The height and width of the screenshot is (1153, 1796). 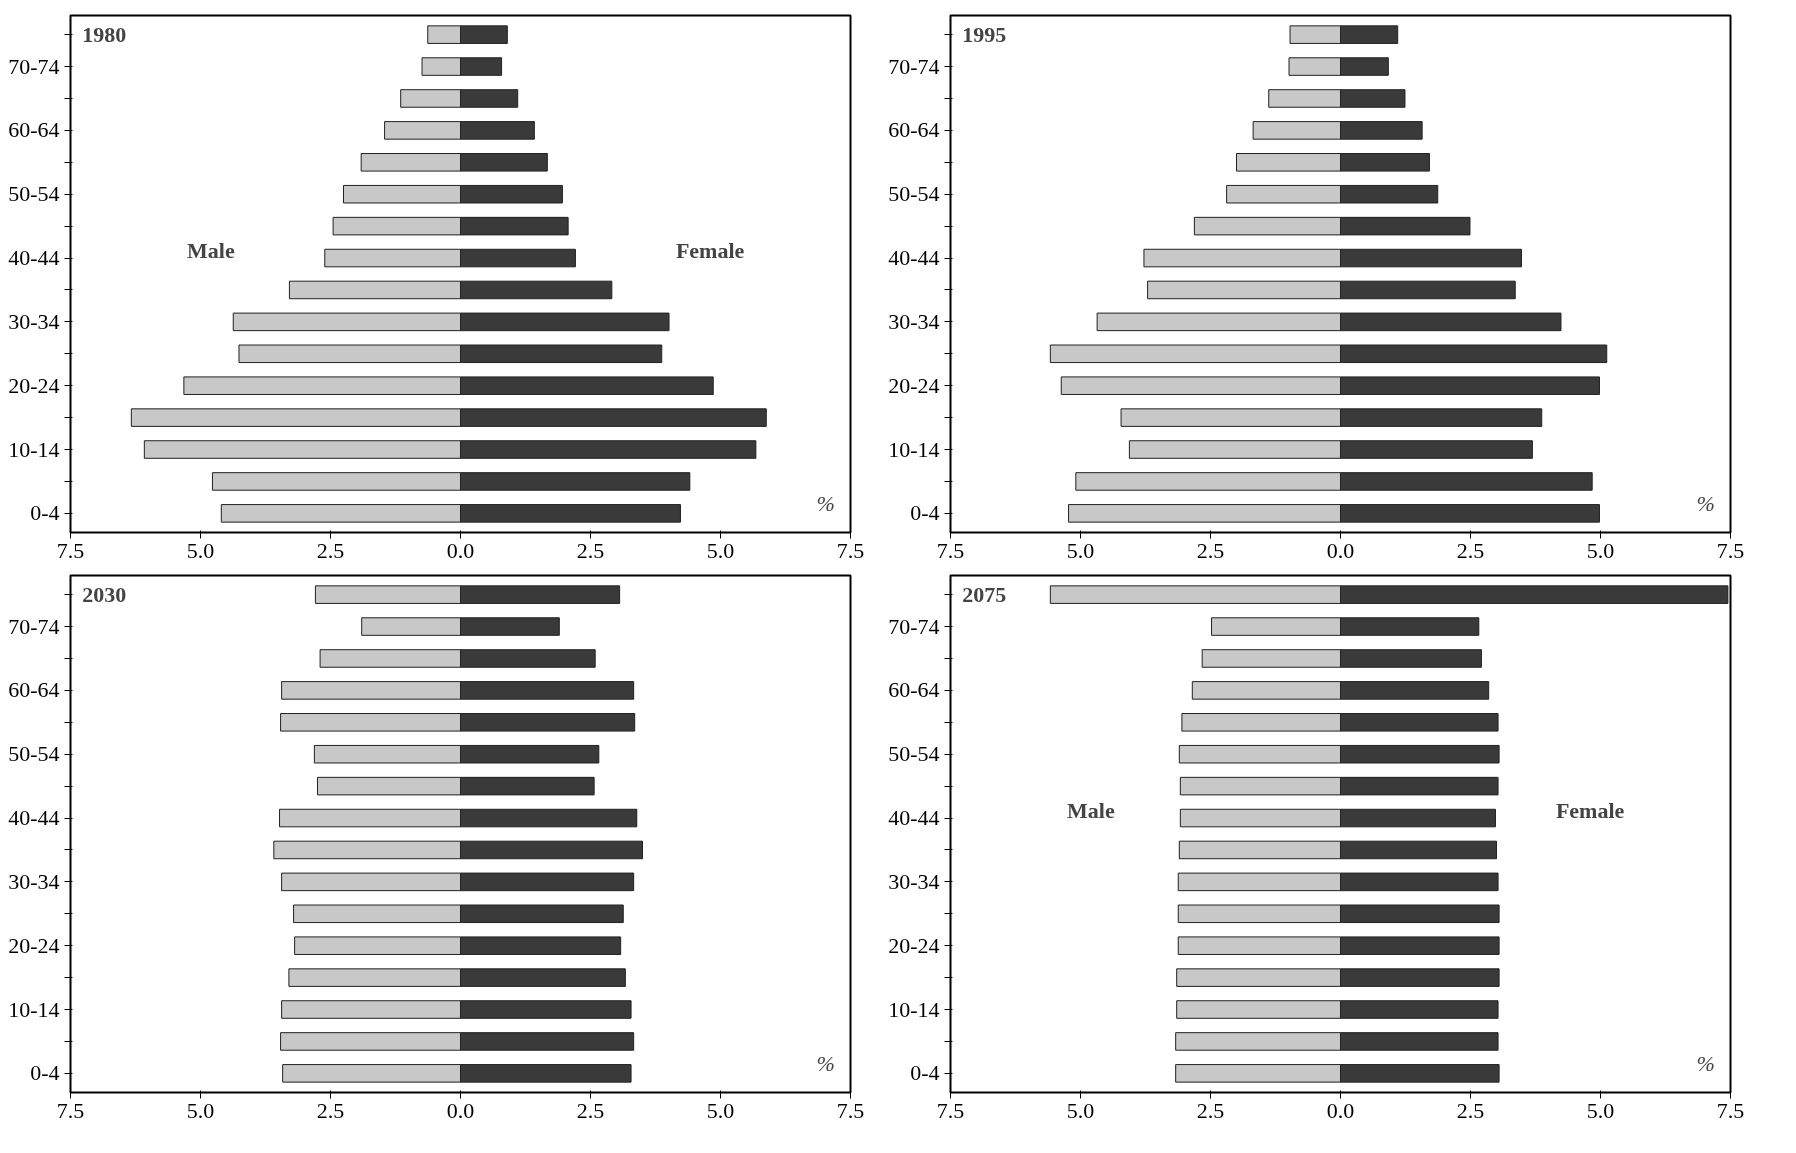 I want to click on chart-title: 1995, so click(x=984, y=34).